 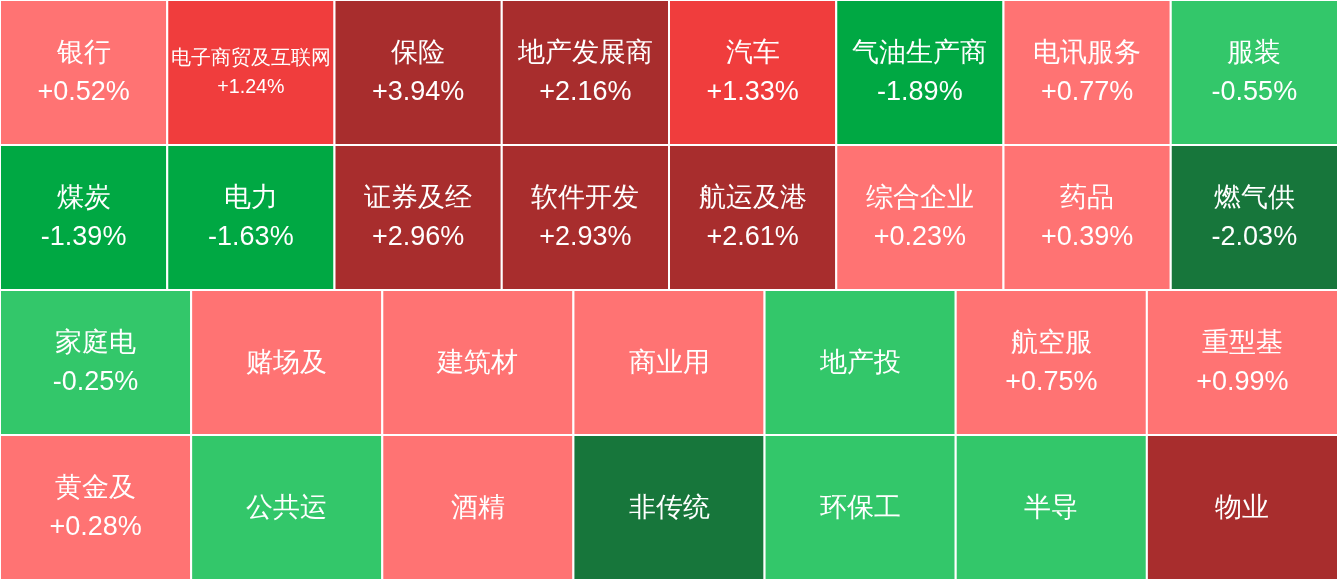 I want to click on category-label: 地产发展商, so click(x=584, y=52).